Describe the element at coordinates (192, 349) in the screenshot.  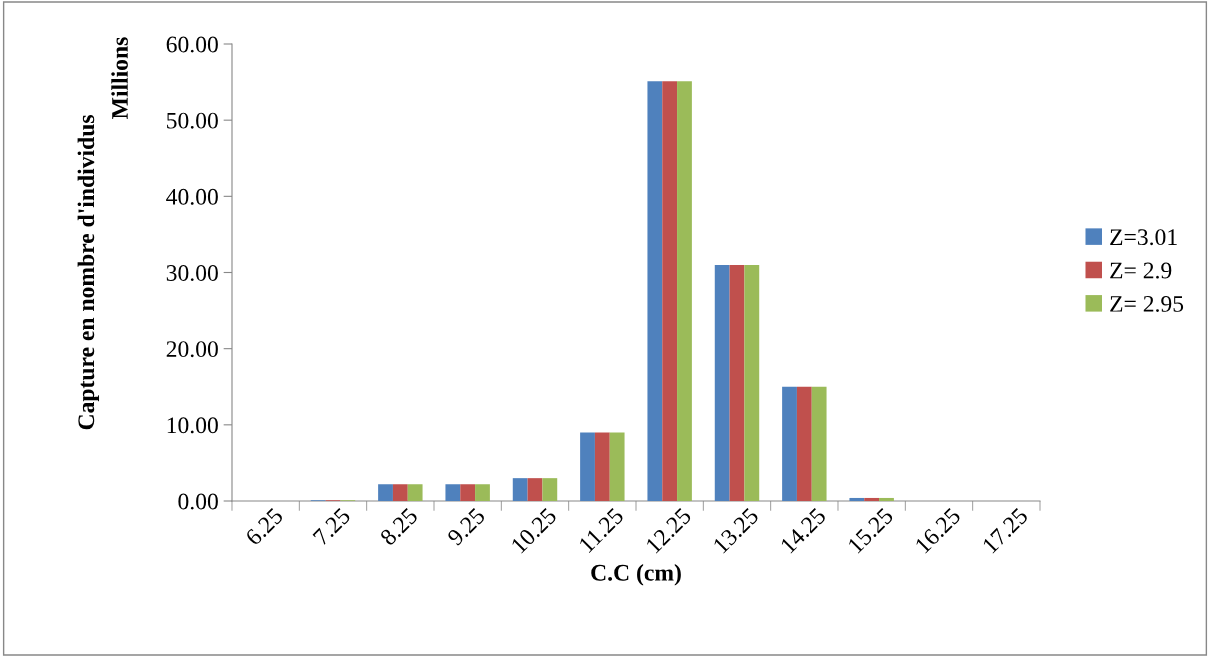
I see `y-tick-label: 20.00` at that location.